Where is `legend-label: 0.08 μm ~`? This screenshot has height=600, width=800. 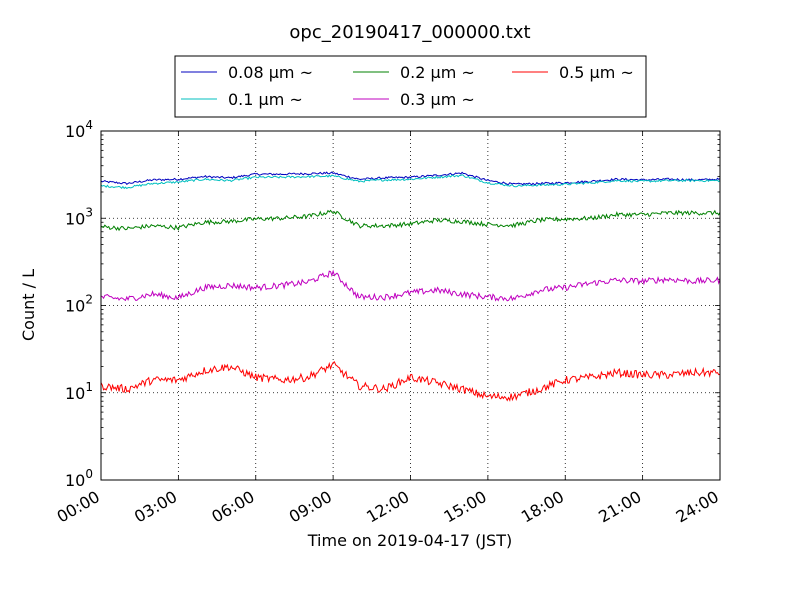 legend-label: 0.08 μm ~ is located at coordinates (270, 72).